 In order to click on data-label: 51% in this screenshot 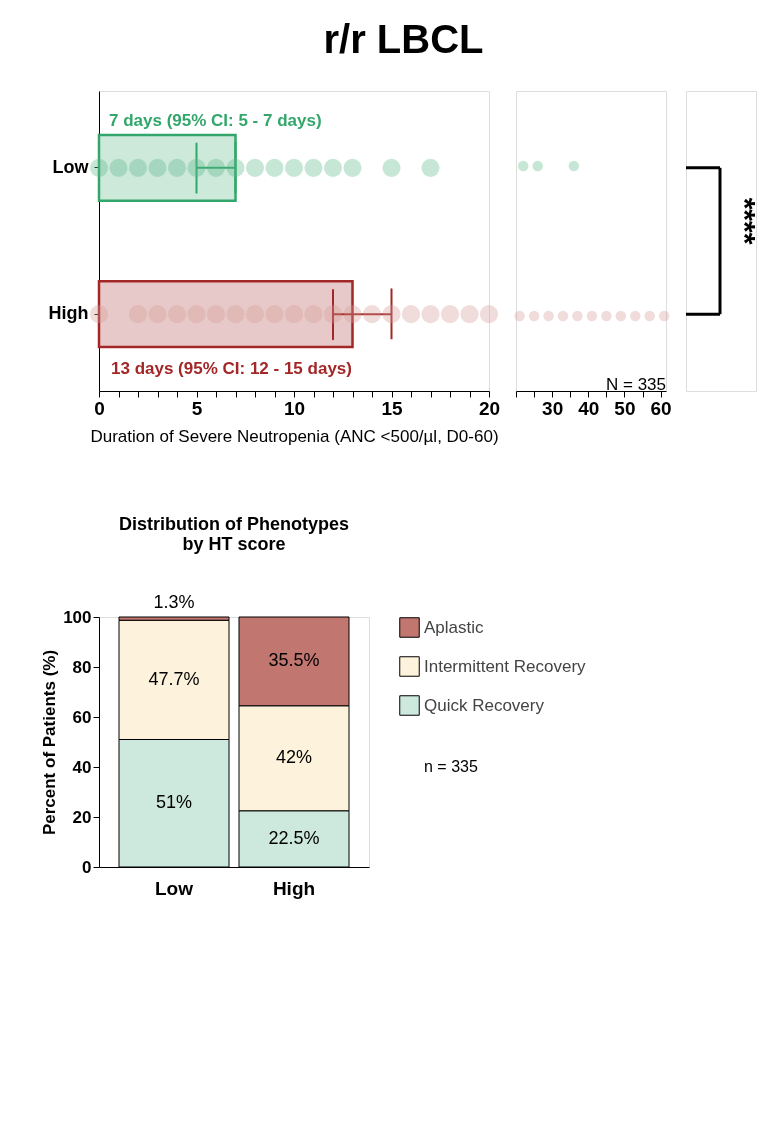, I will do `click(174, 802)`.